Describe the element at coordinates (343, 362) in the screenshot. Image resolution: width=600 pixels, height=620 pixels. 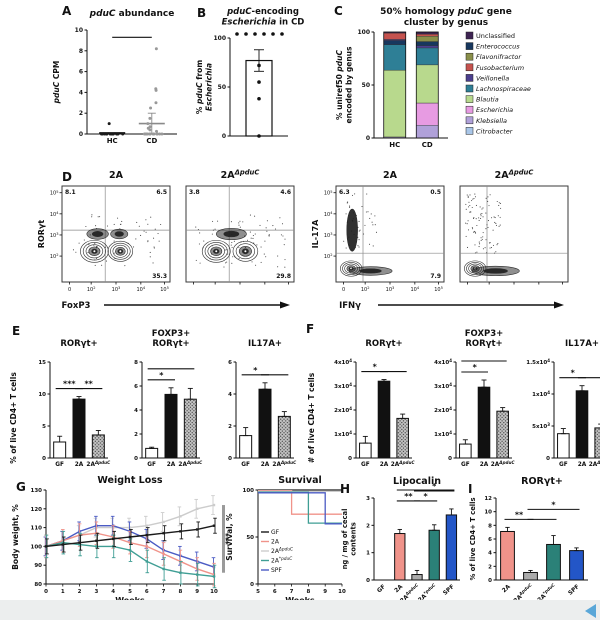
I see `svg-text: 4x10⁴` at that location.